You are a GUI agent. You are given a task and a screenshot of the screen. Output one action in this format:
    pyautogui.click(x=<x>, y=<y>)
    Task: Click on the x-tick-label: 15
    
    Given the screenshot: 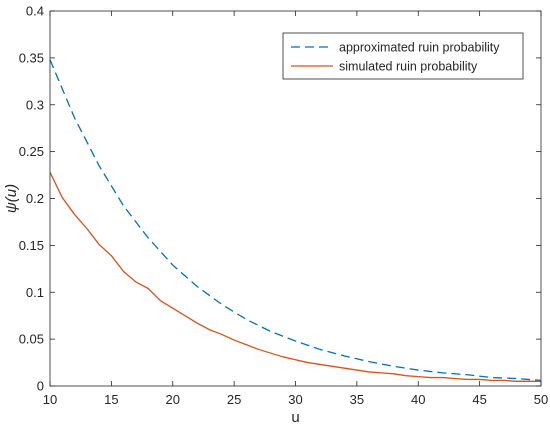 What is the action you would take?
    pyautogui.click(x=111, y=399)
    